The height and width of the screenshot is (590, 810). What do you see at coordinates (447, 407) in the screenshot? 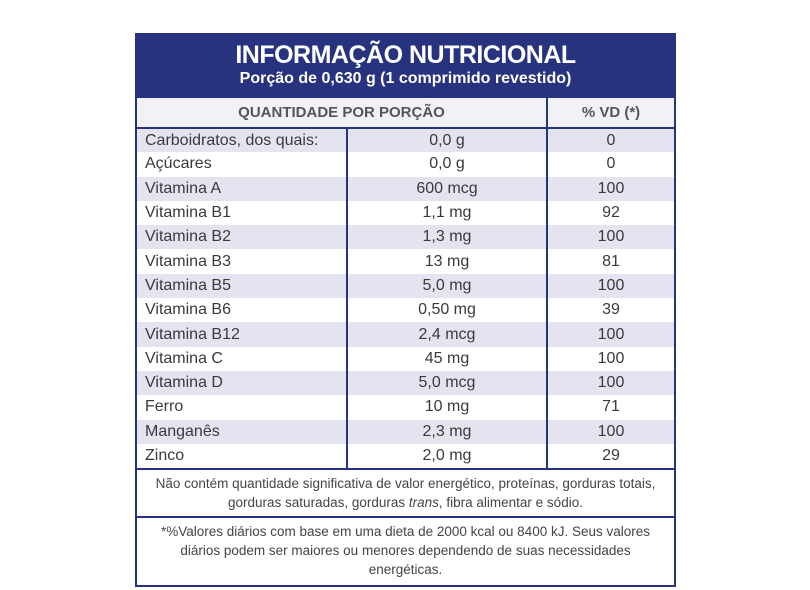
I see `quantity: 10 mg` at bounding box center [447, 407].